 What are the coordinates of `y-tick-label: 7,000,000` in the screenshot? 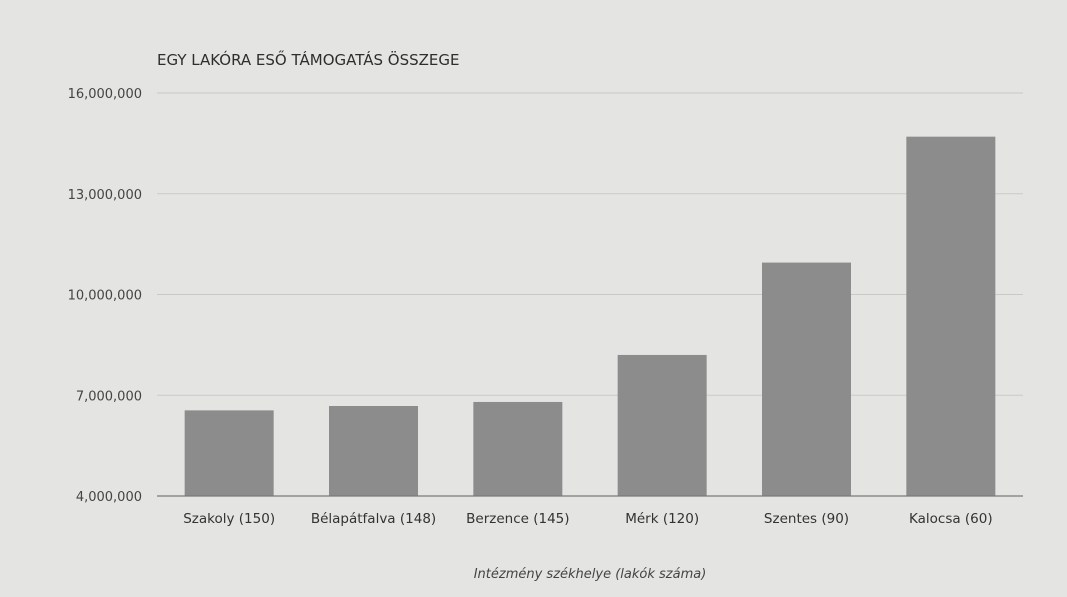 It's located at (109, 396).